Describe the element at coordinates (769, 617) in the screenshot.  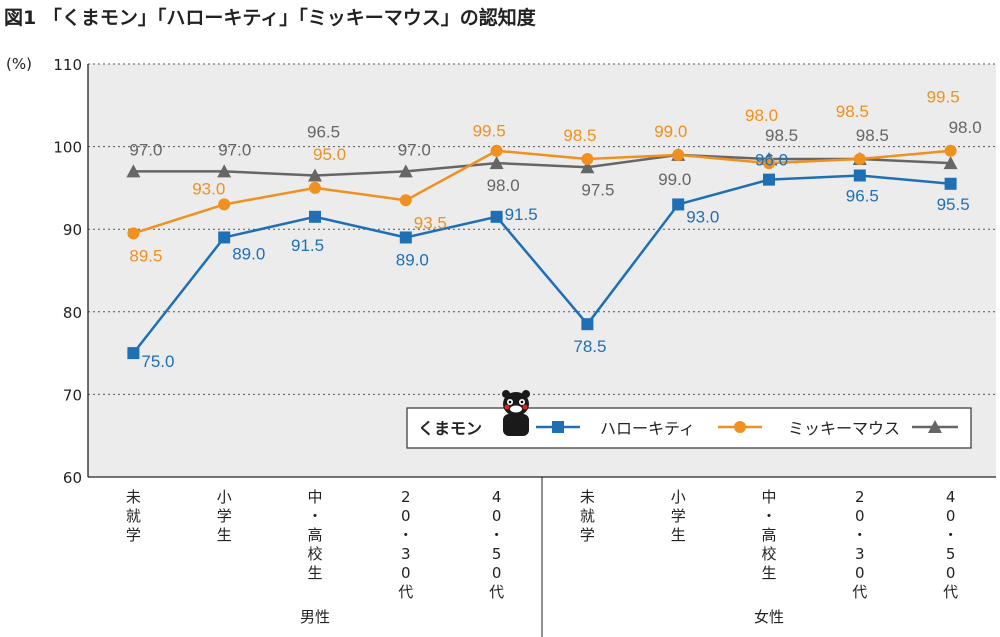
I see `group-label: 女性` at that location.